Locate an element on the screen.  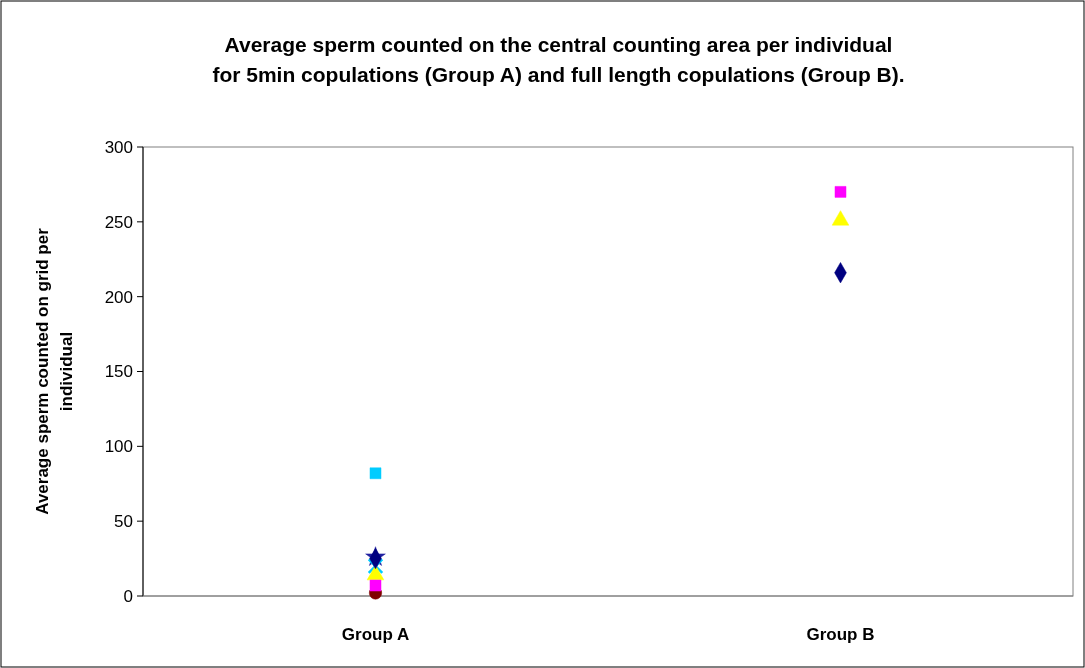
y-tick-label: 100 is located at coordinates (118, 447).